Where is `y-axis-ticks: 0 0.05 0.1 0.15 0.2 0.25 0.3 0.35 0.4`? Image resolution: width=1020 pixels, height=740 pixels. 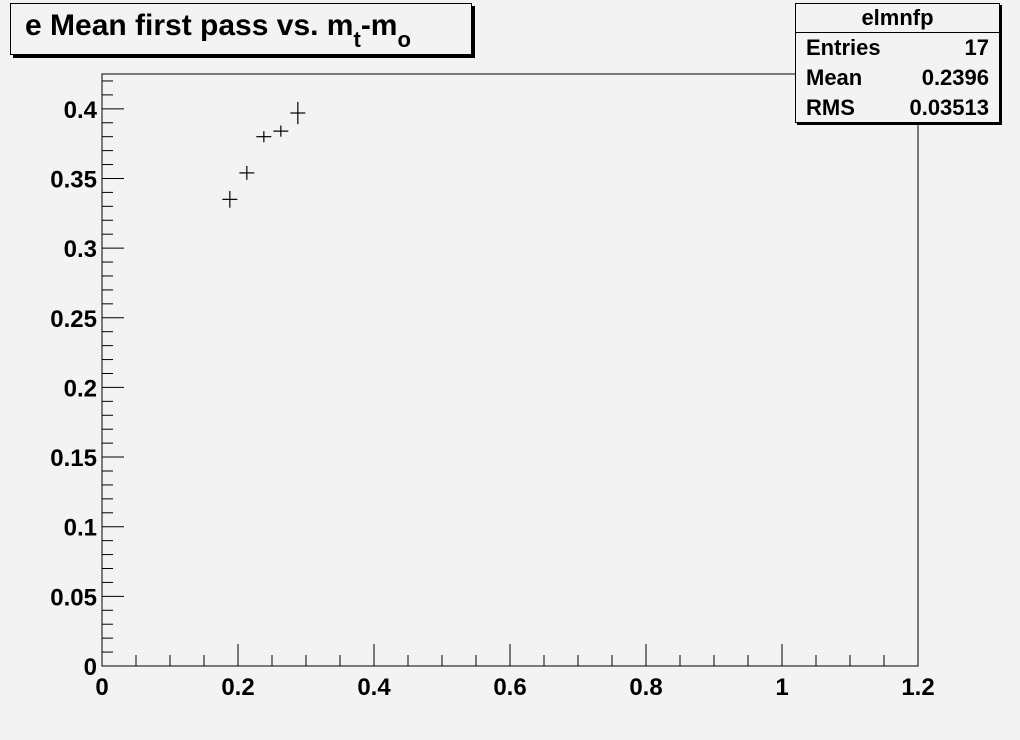 y-axis-ticks: 0 0.05 0.1 0.15 0.2 0.25 0.3 0.35 0.4 is located at coordinates (87, 380).